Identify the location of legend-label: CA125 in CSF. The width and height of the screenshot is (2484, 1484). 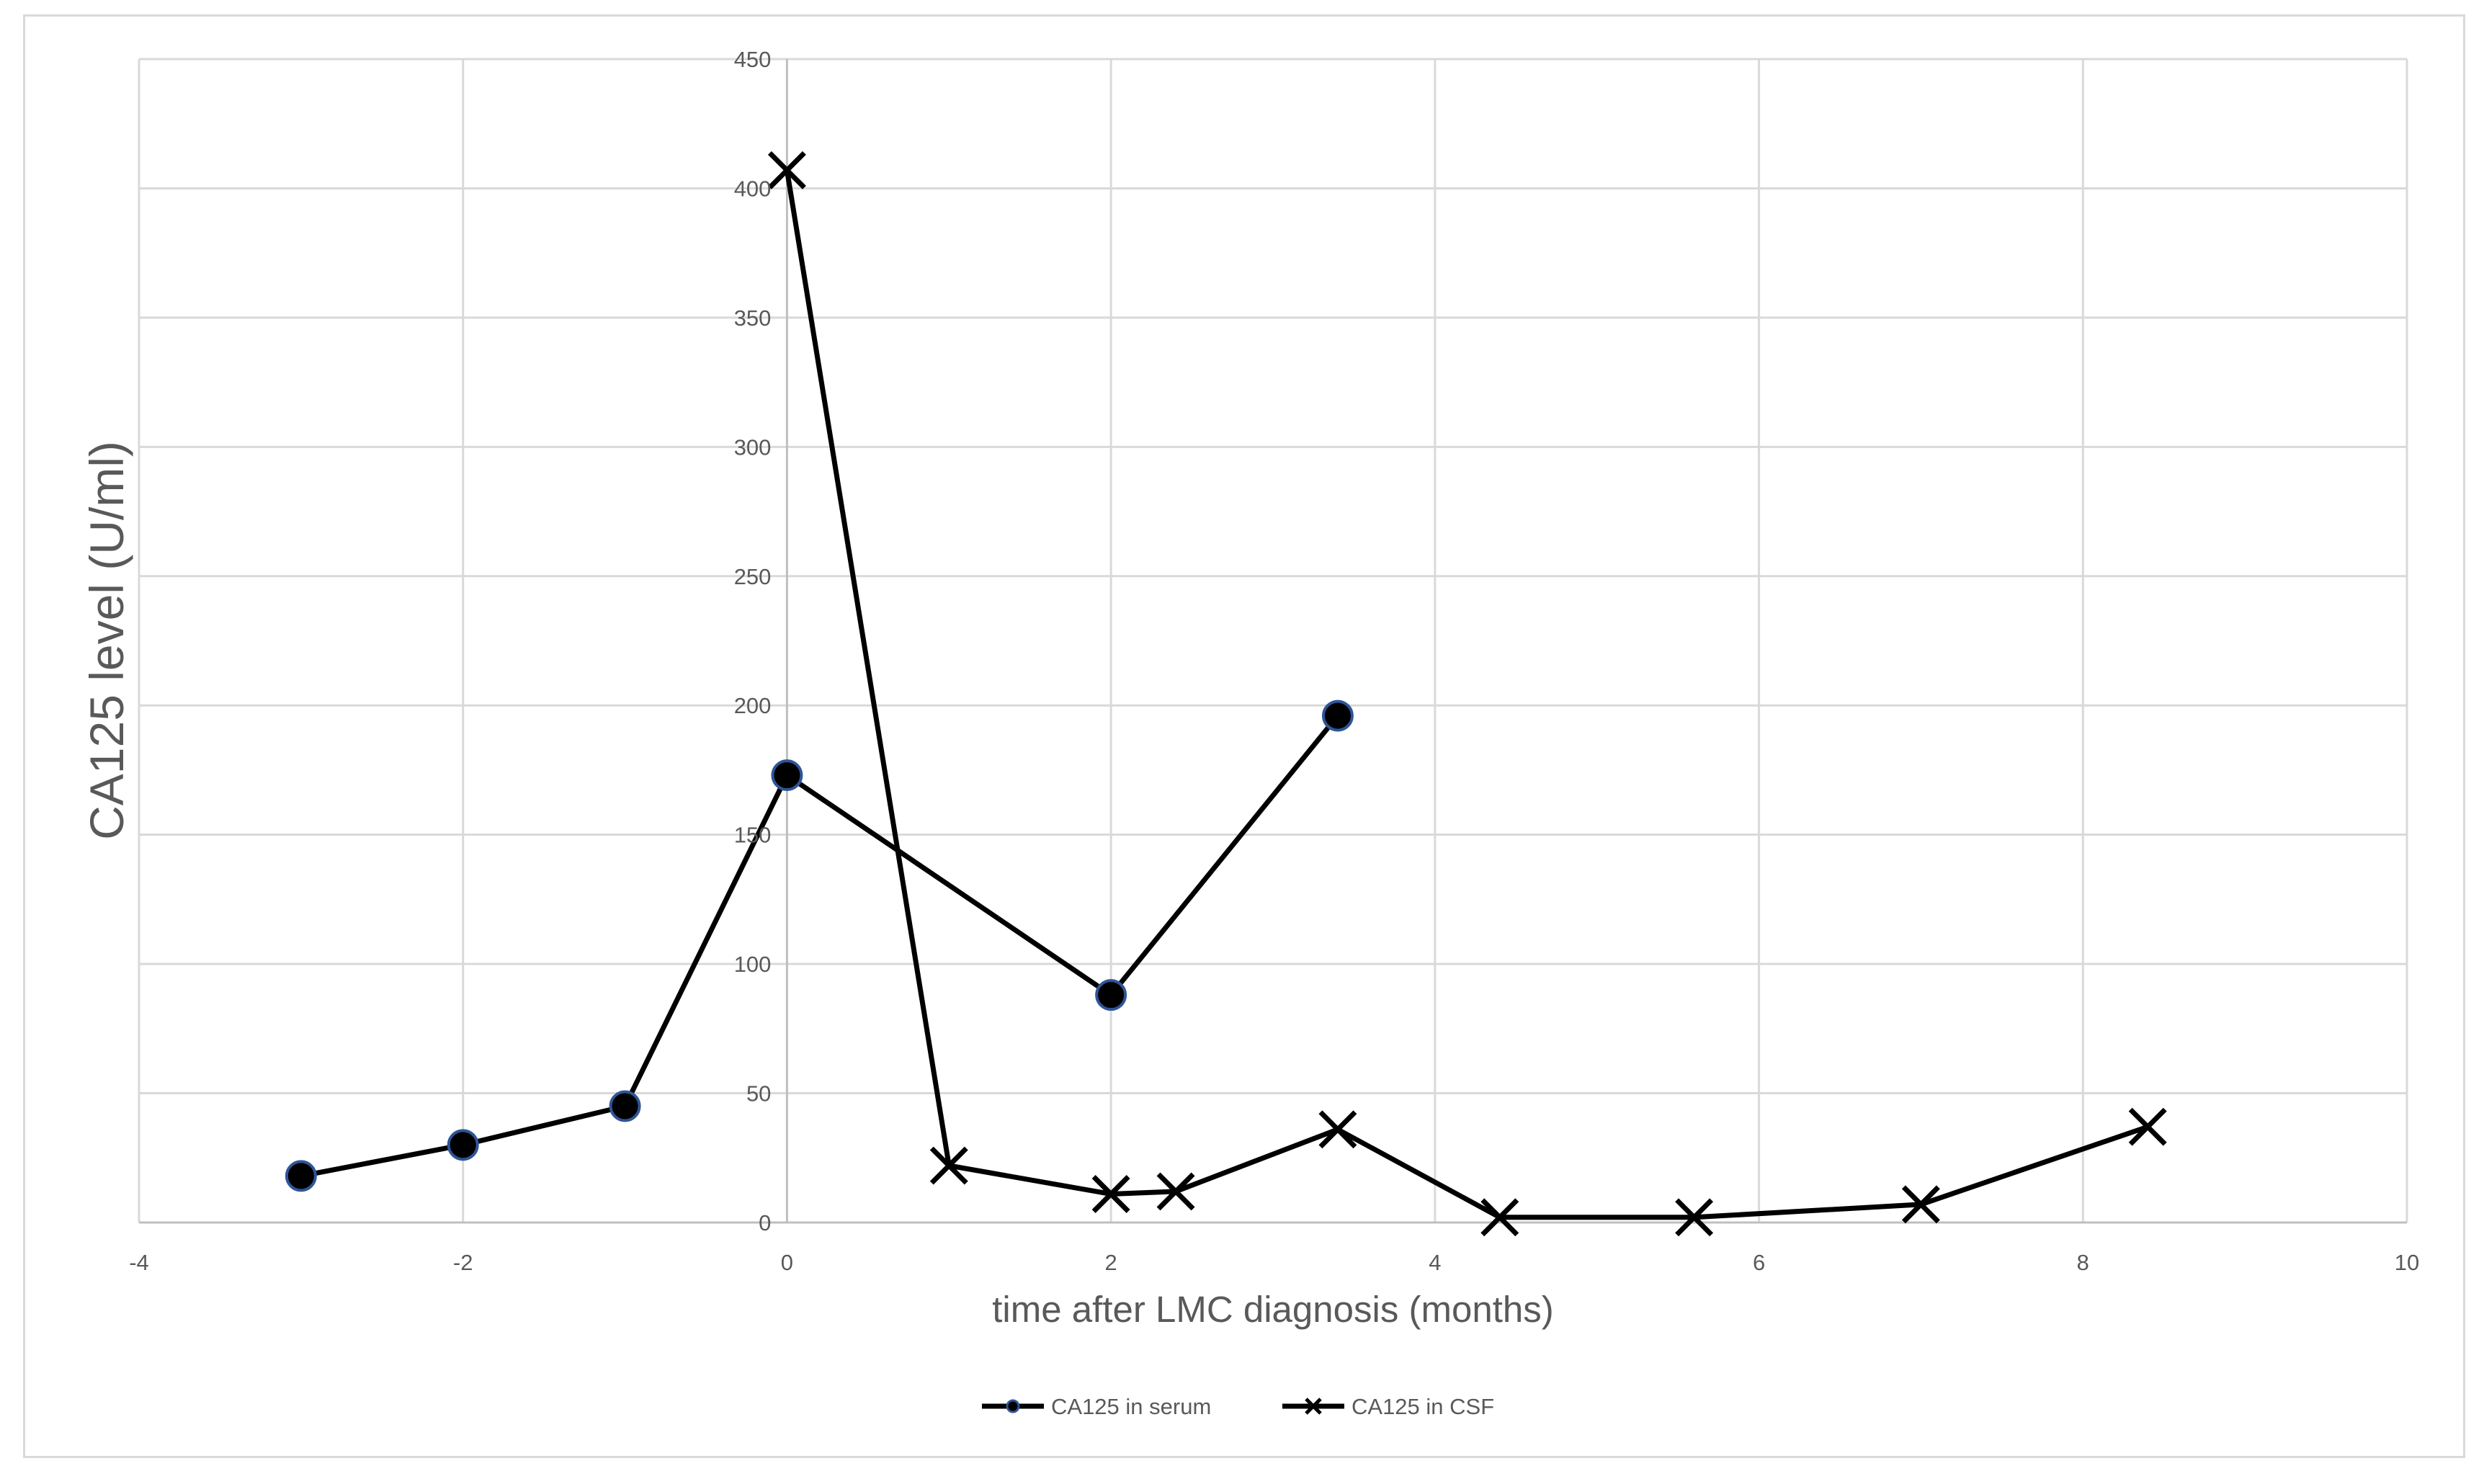
(1423, 1406).